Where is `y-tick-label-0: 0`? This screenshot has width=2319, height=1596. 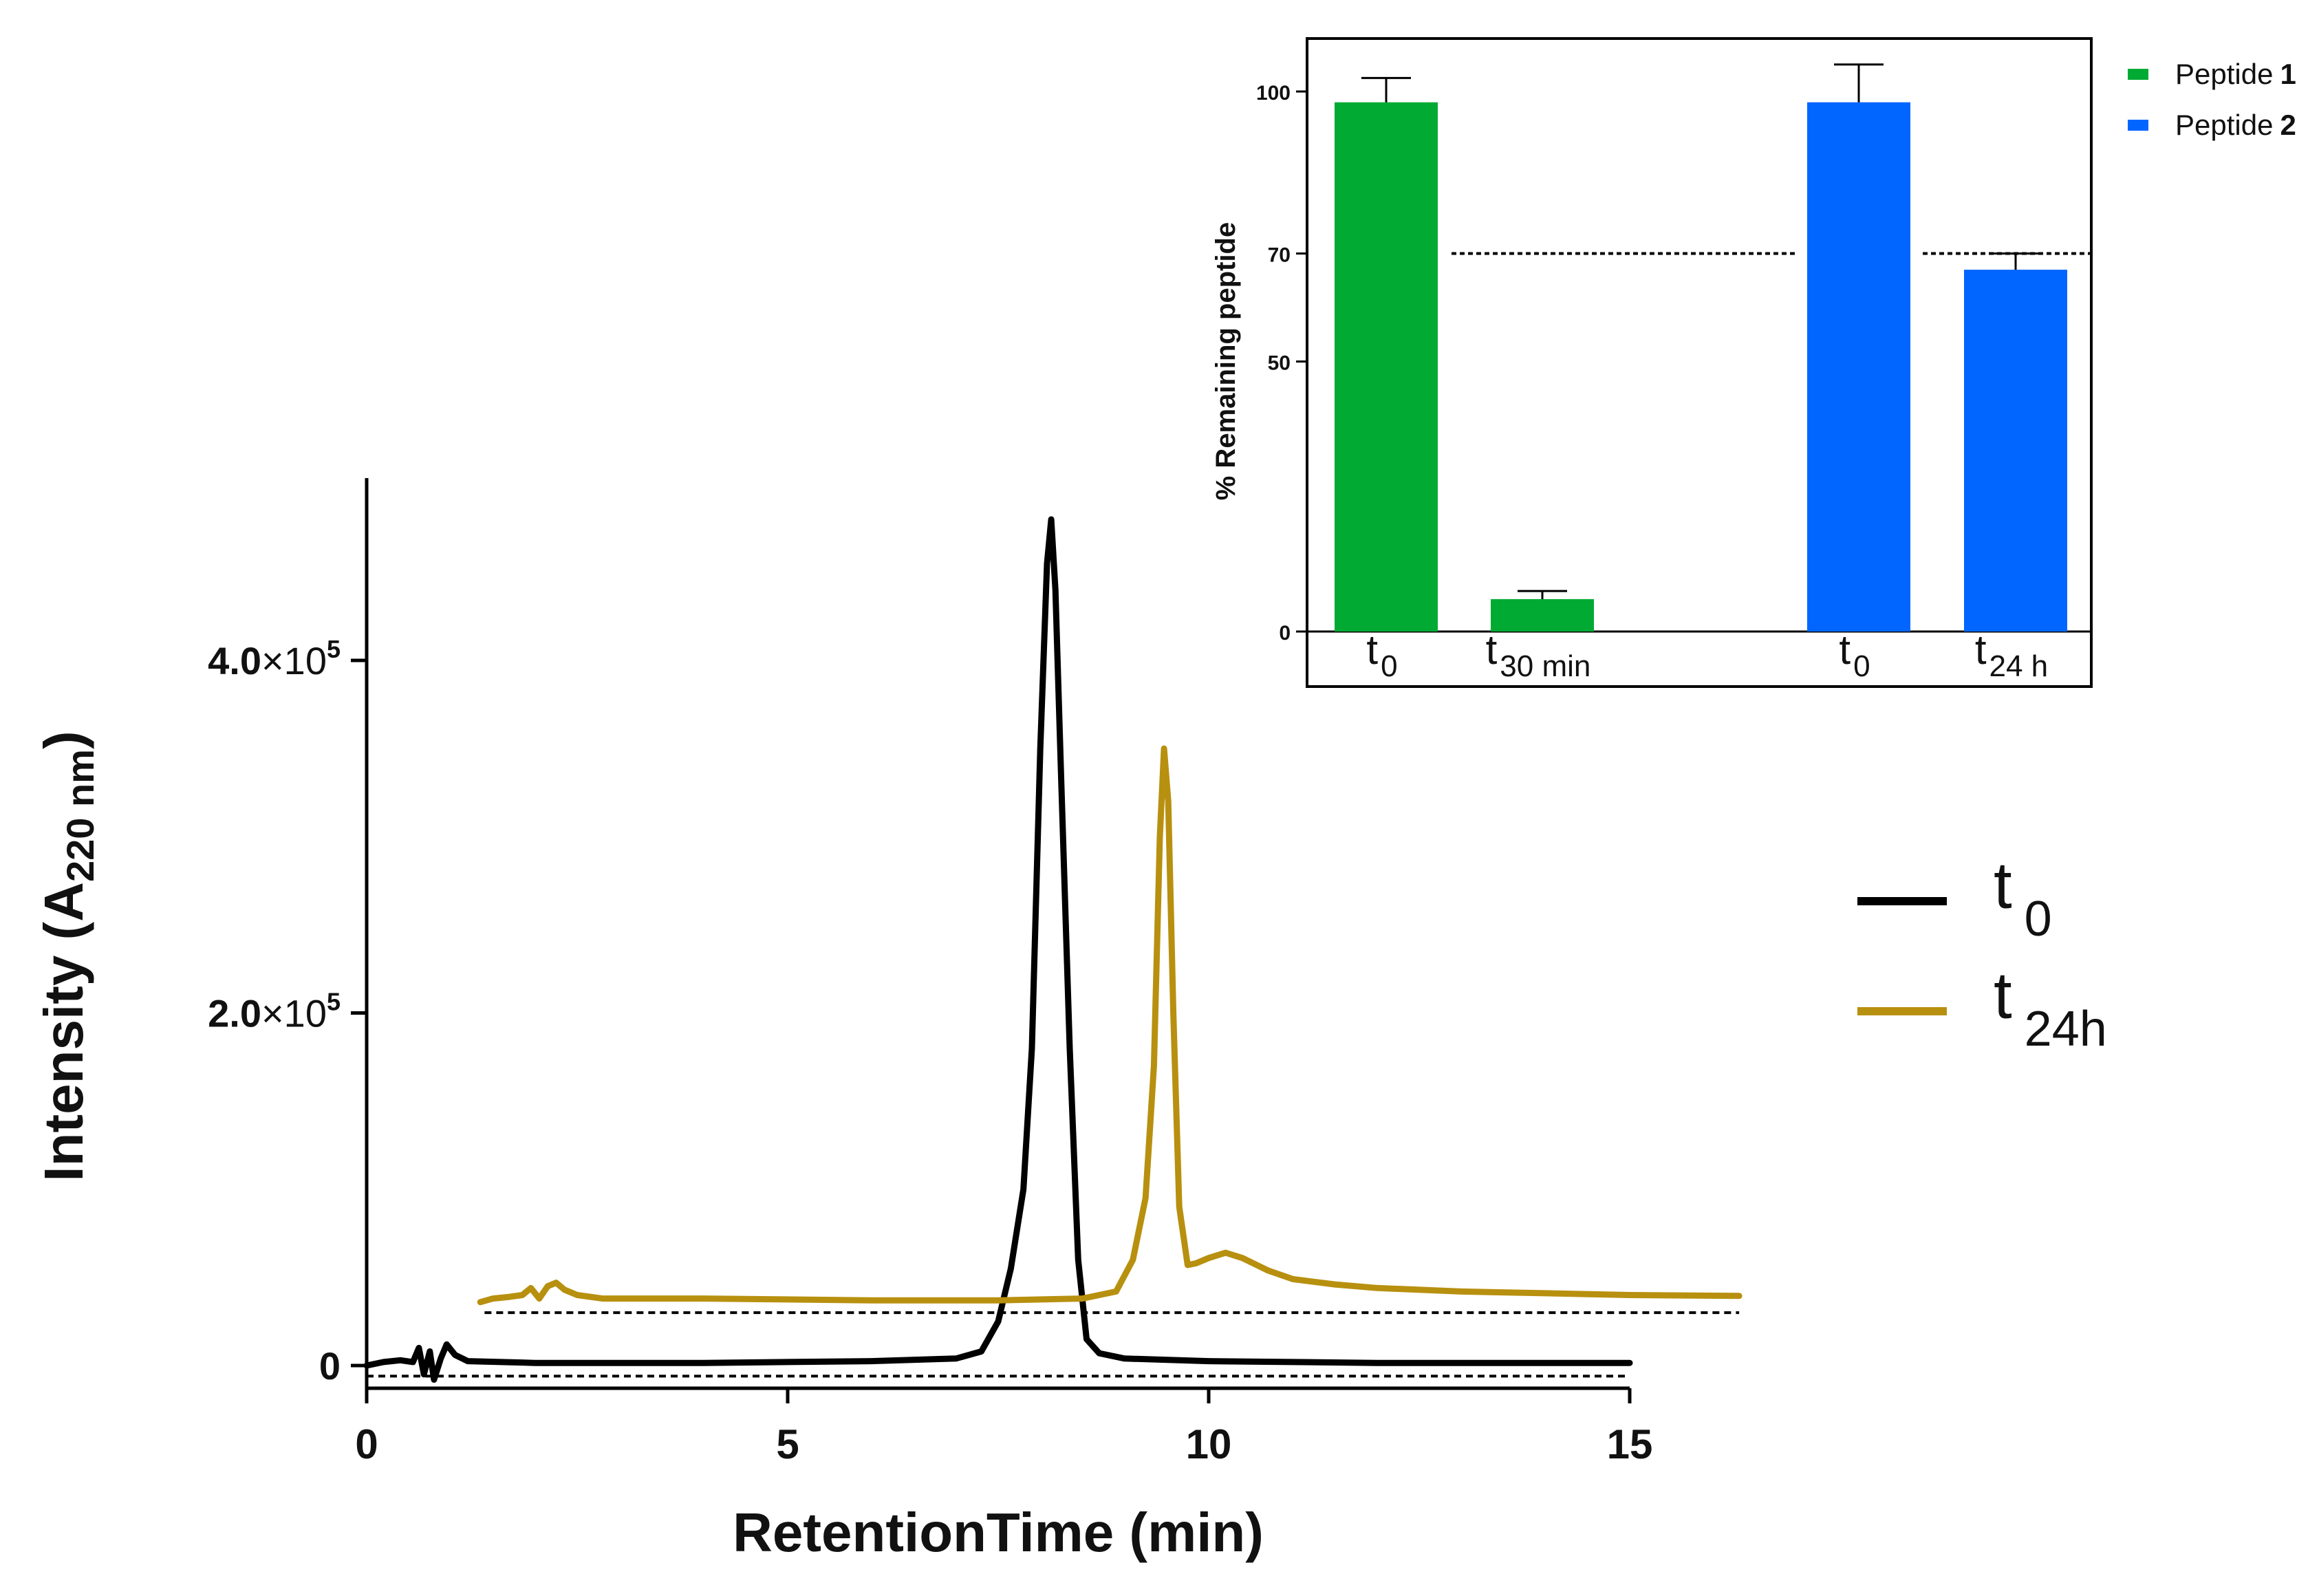
y-tick-label-0: 0 is located at coordinates (330, 1366).